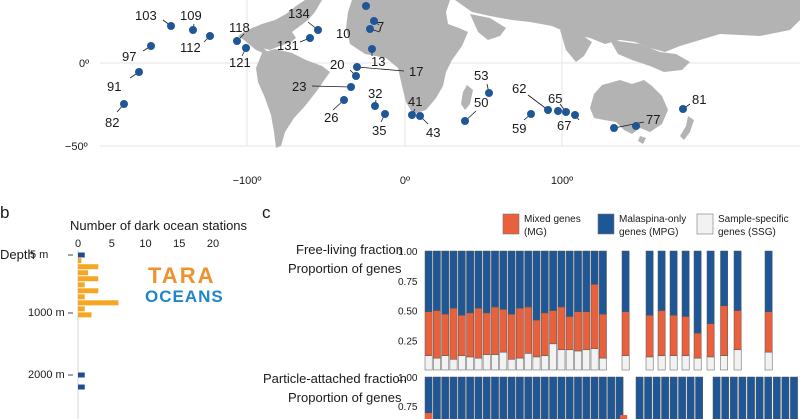 This screenshot has width=800, height=419. I want to click on station-131: 131, so click(295, 43).